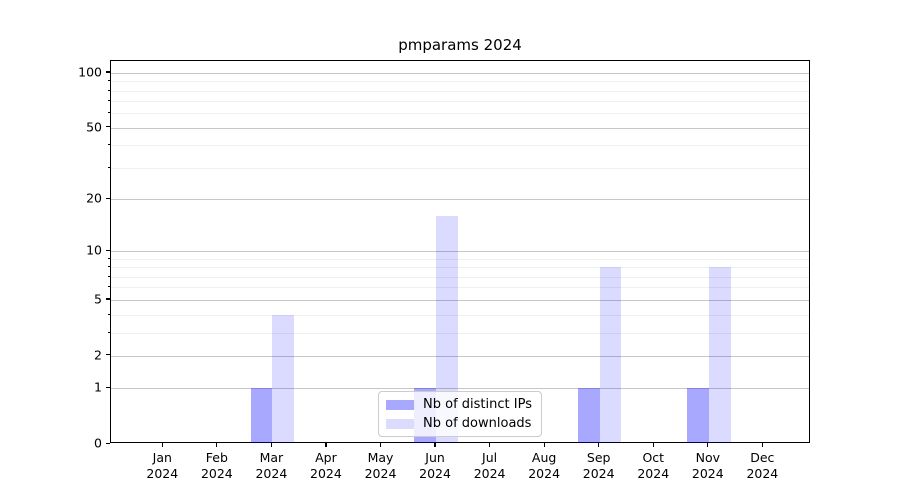 The height and width of the screenshot is (500, 900). Describe the element at coordinates (98, 443) in the screenshot. I see `y-tick-label: 0` at that location.